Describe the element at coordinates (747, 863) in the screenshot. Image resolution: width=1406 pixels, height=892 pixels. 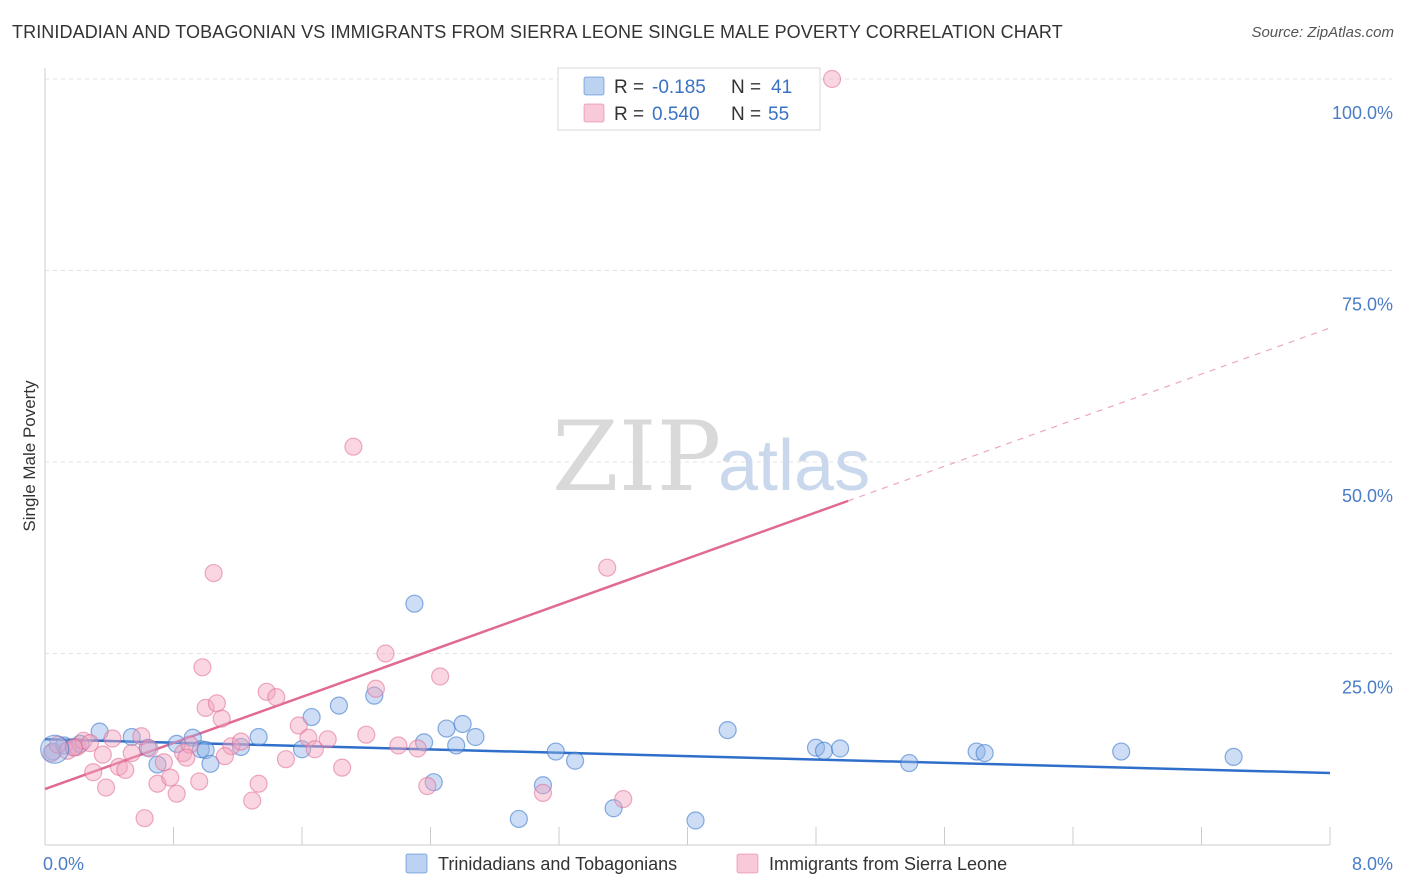
I see `bottom-legend-swatch-pink` at that location.